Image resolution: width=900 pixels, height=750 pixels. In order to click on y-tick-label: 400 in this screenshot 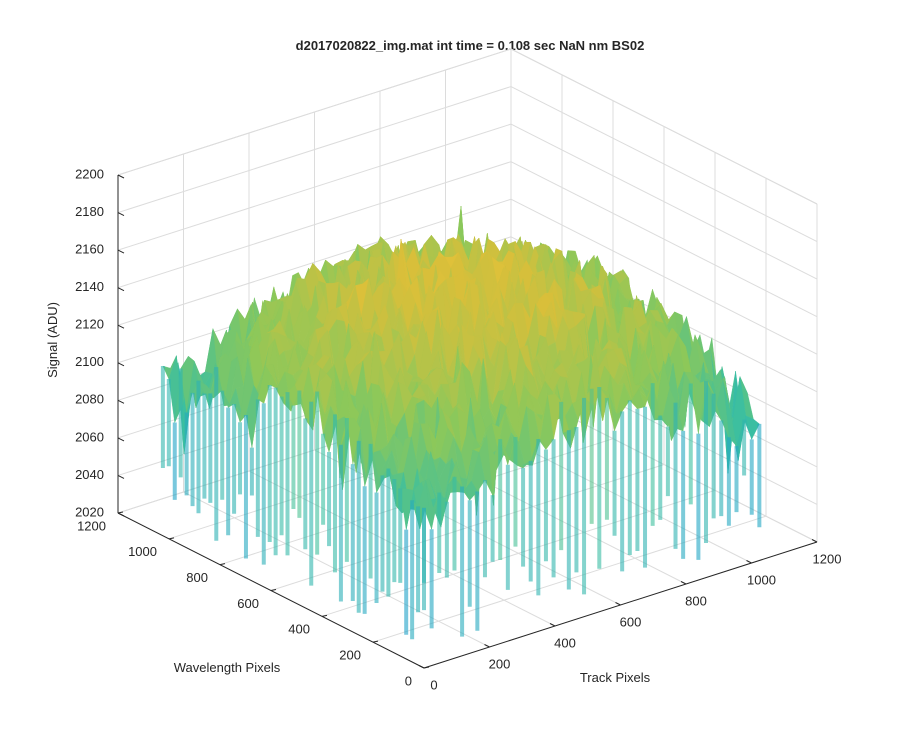, I will do `click(299, 629)`.